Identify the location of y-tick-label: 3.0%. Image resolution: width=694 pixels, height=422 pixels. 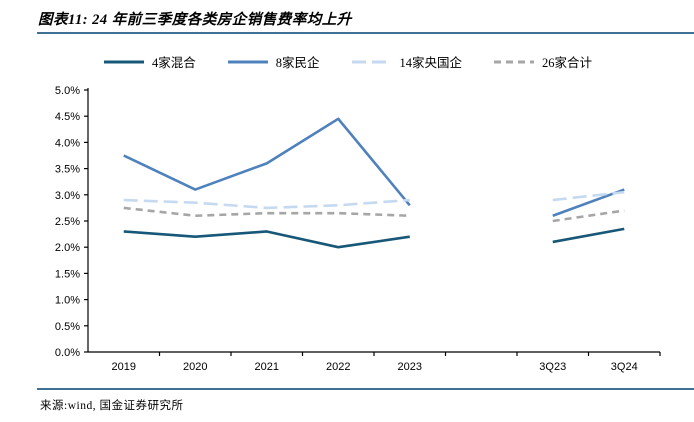
(67, 196).